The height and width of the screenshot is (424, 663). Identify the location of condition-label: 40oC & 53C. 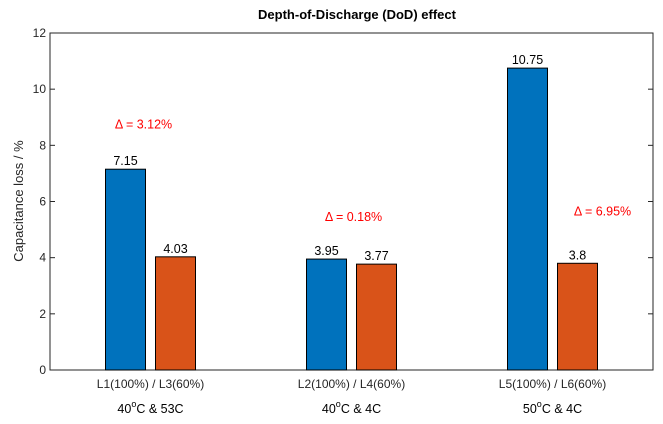
(150, 407).